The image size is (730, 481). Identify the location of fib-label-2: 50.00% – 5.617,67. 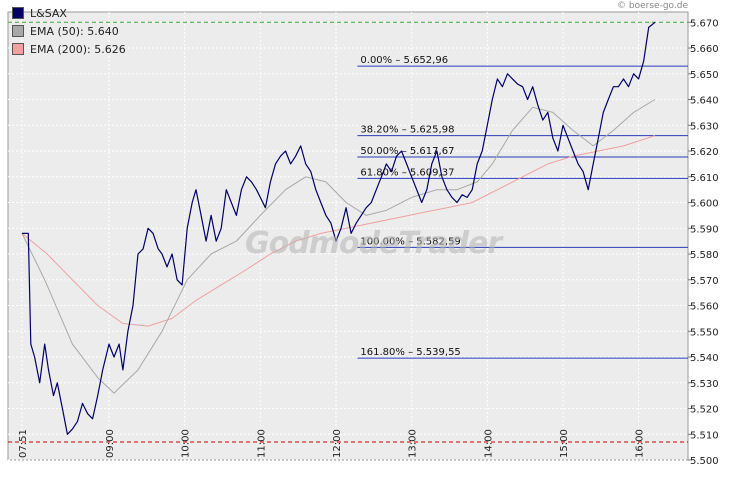
(407, 151).